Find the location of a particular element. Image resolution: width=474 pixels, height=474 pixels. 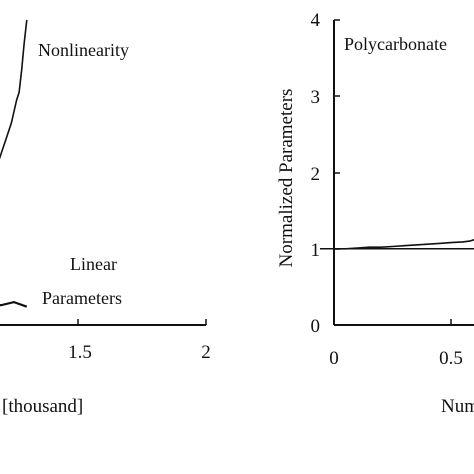

right-y-tick-label: 1 is located at coordinates (316, 250).